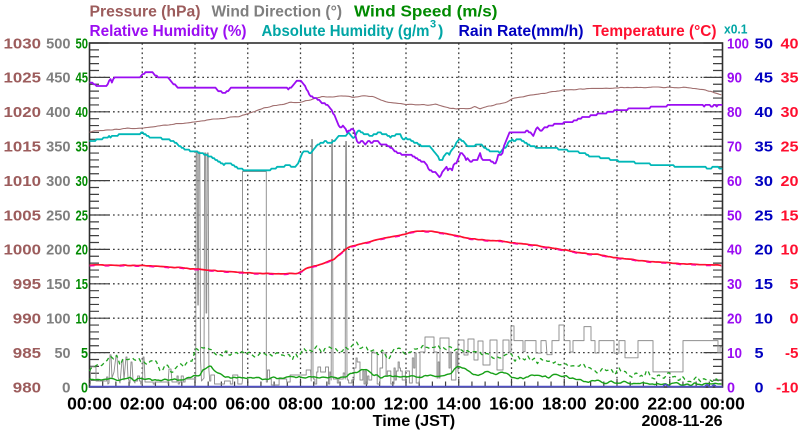 Image resolution: width=800 pixels, height=434 pixels. I want to click on svg-text: 14:00, so click(458, 404).